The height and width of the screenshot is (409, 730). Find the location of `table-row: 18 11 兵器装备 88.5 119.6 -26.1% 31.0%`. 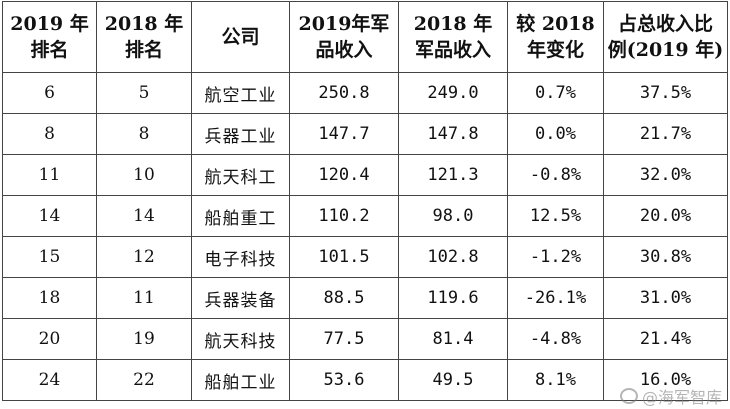

table-row: 18 11 兵器装备 88.5 119.6 -26.1% 31.0% is located at coordinates (365, 298).